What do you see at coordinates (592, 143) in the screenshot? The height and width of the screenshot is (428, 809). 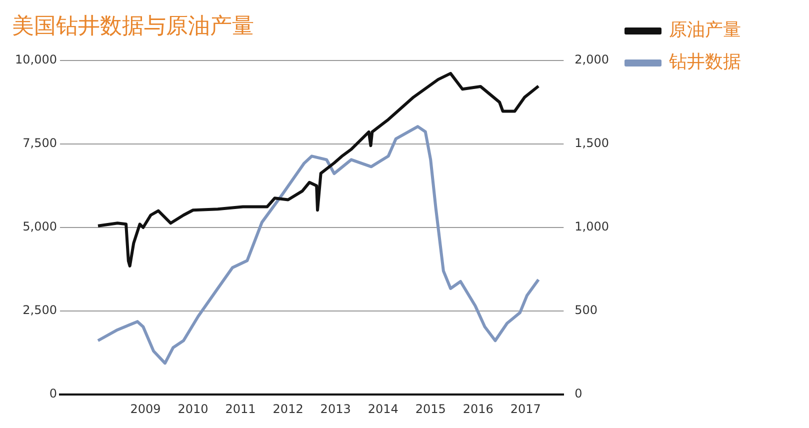 I see `y2-tick-label: 1,500` at bounding box center [592, 143].